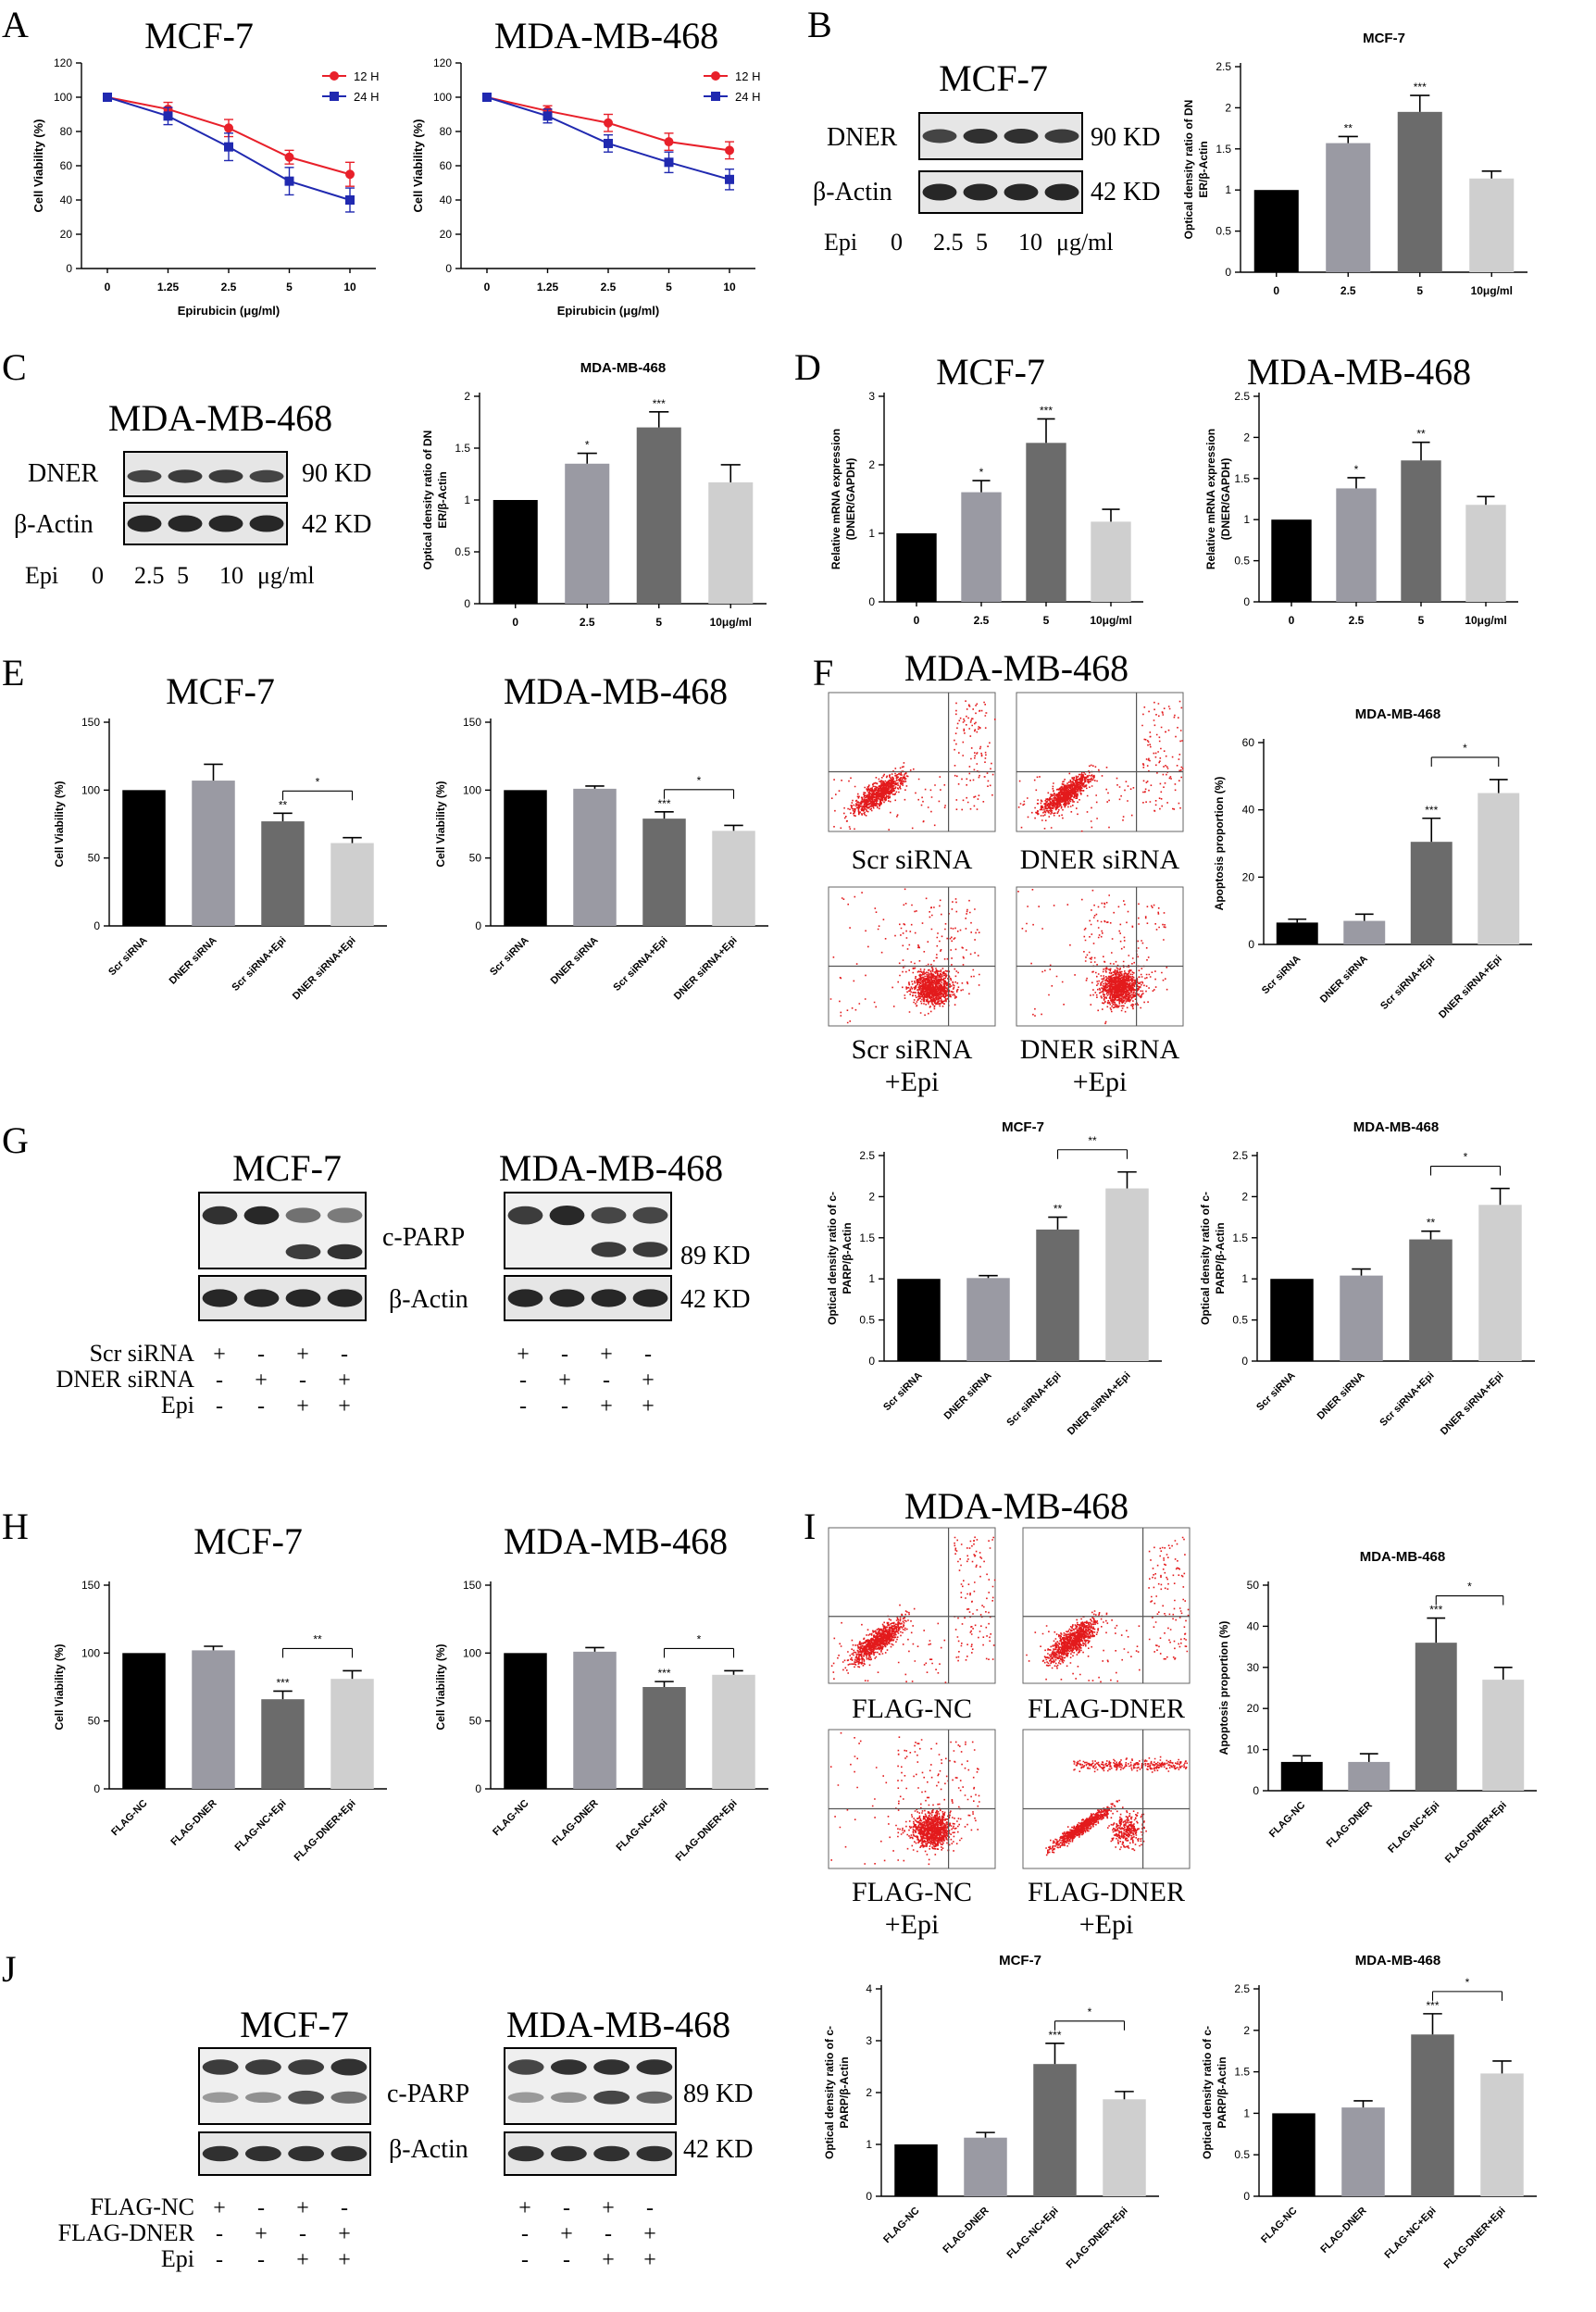 This screenshot has width=1596, height=2312. What do you see at coordinates (1106, 1892) in the screenshot?
I see `flow-label: FLAG-DNER` at bounding box center [1106, 1892].